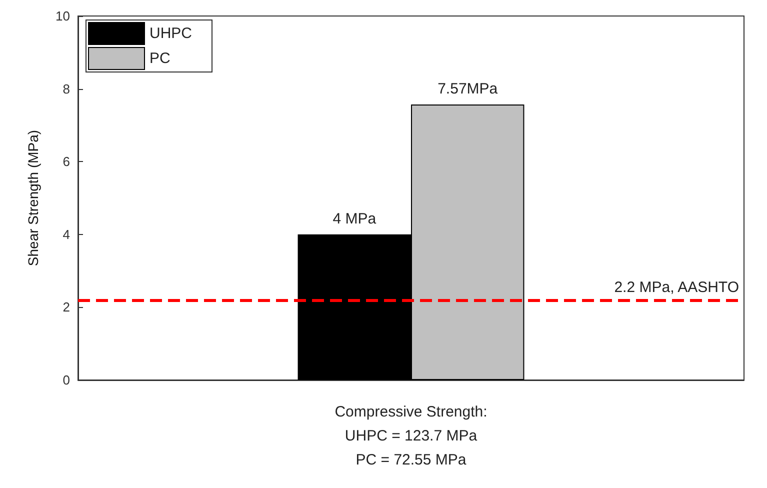 This screenshot has height=488, width=767. Describe the element at coordinates (33, 198) in the screenshot. I see `y-axis-title: Shear Strength (MPa)` at that location.